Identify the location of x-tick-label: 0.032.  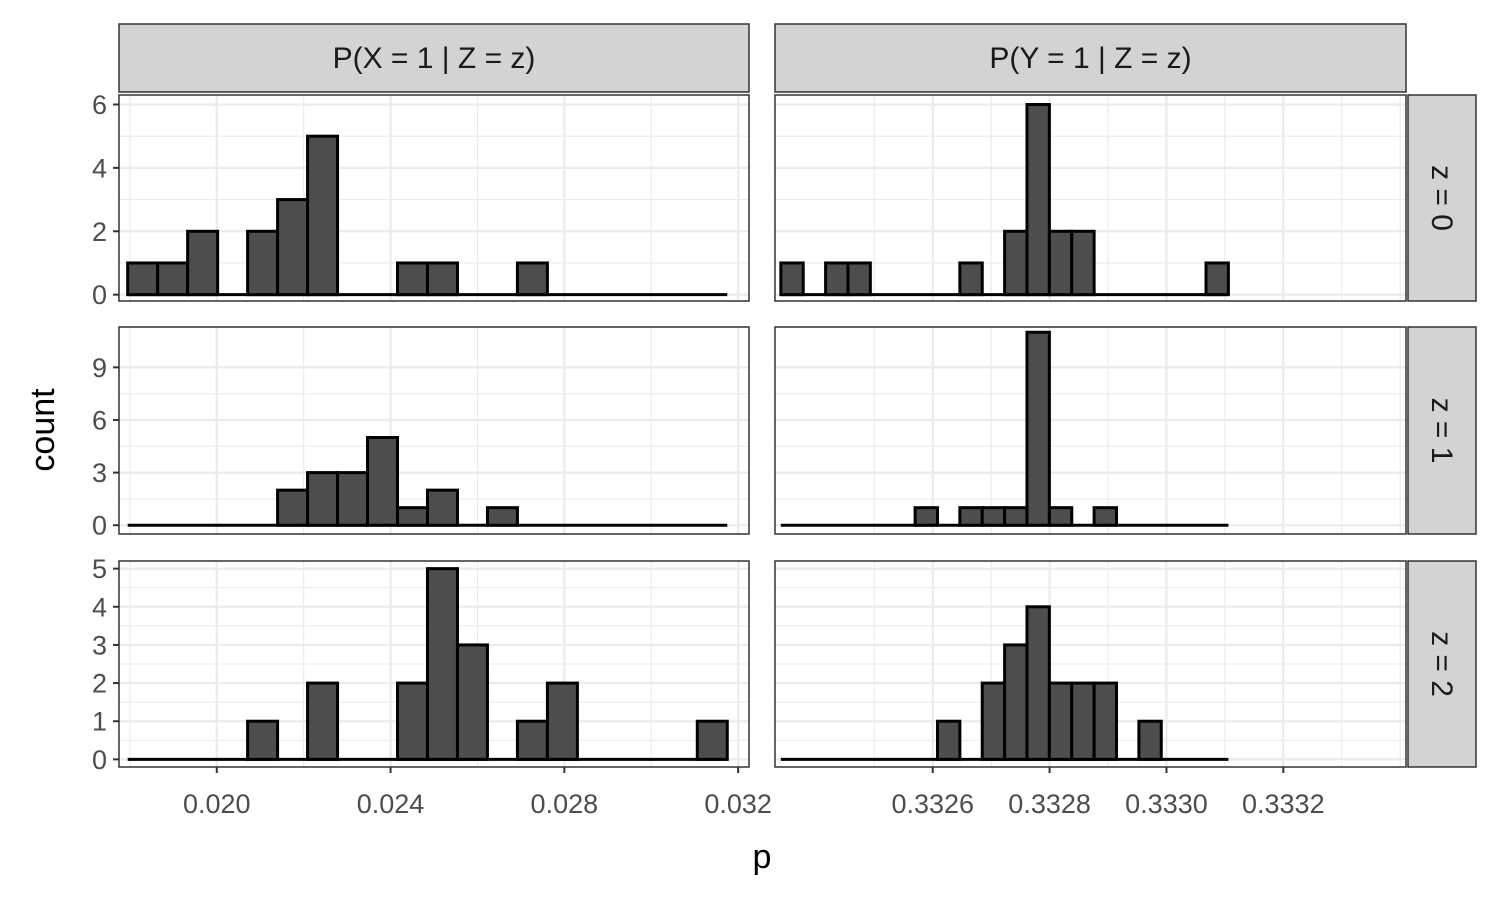
(738, 804).